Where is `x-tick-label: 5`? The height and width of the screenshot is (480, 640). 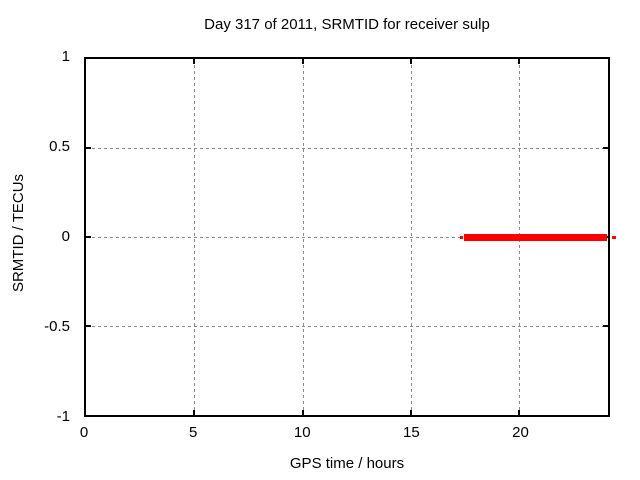
x-tick-label: 5 is located at coordinates (193, 432).